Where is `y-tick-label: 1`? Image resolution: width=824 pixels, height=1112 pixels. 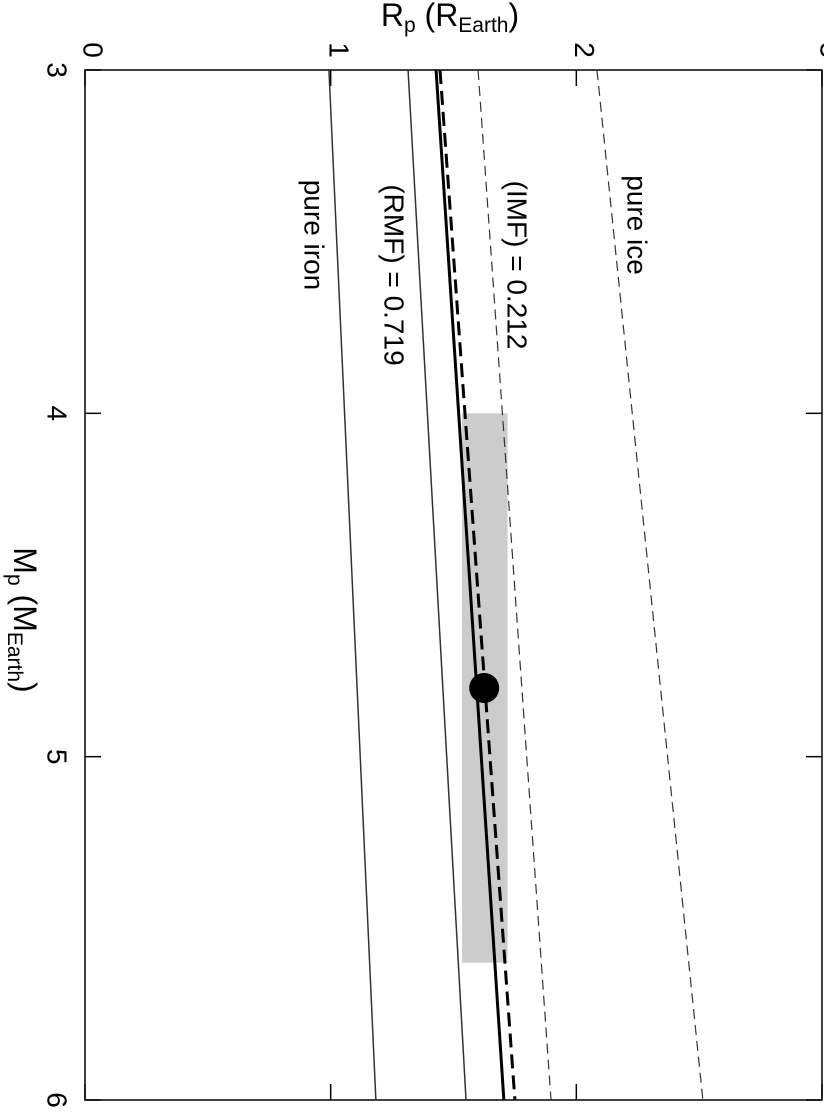
y-tick-label: 1 is located at coordinates (338, 50).